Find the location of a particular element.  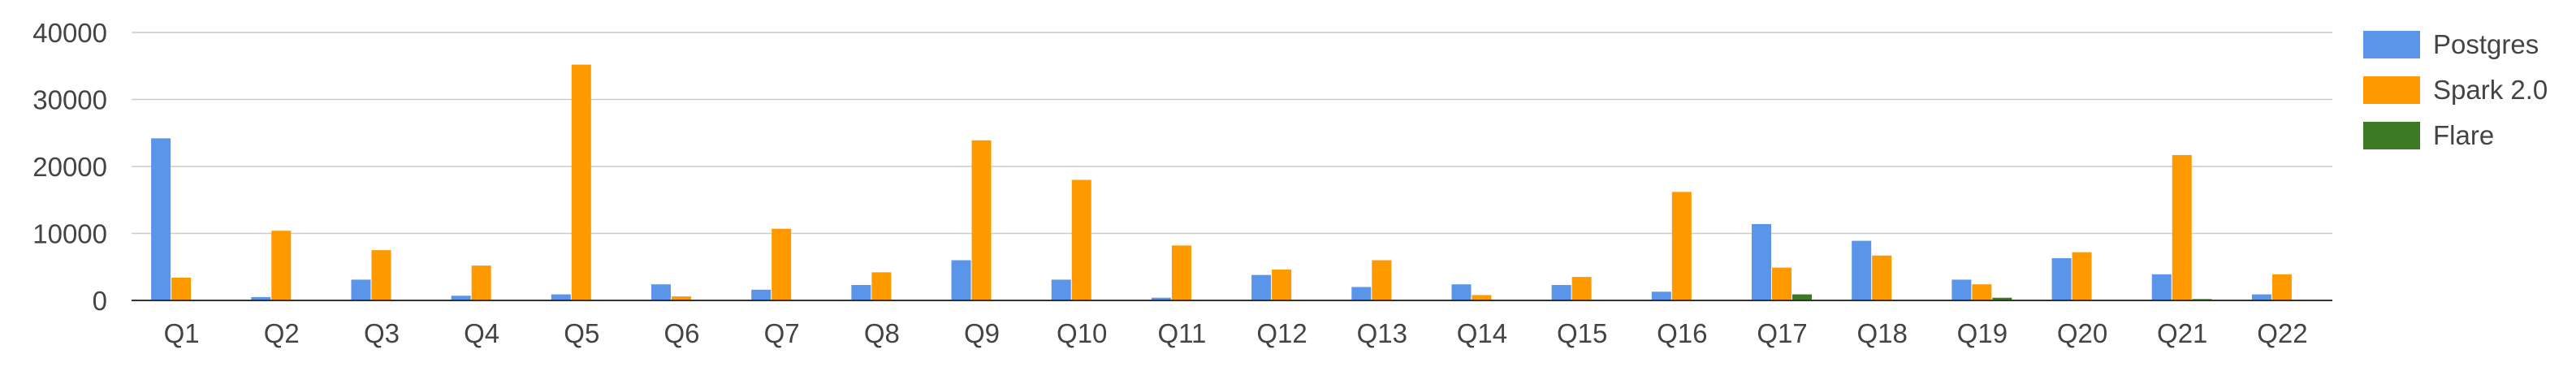

bar-spark-2-0-q21 is located at coordinates (2182, 227).